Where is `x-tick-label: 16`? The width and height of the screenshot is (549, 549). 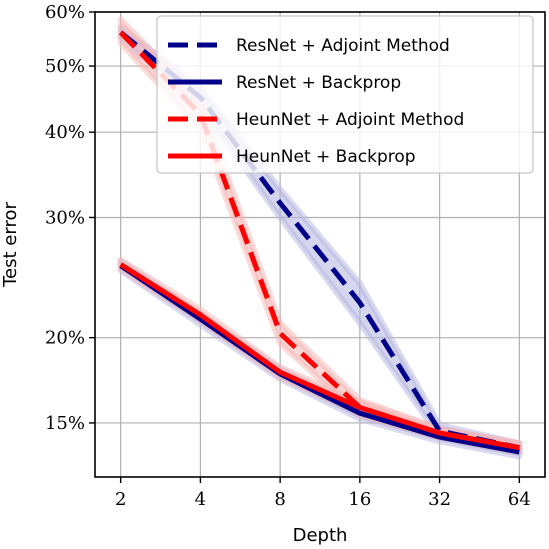 x-tick-label: 16 is located at coordinates (359, 499).